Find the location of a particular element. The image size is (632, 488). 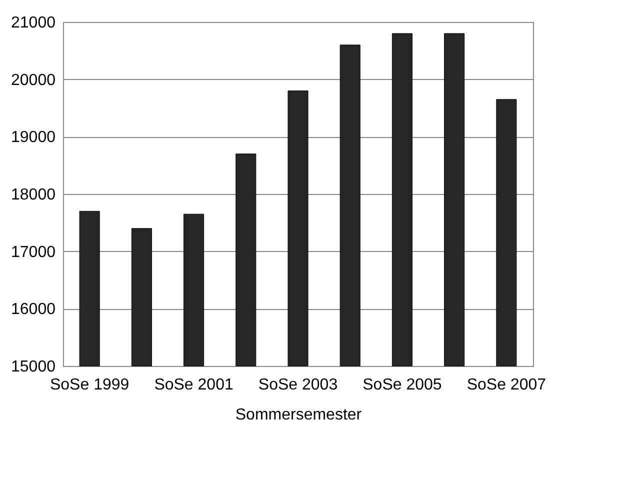

y-tick-label: 15000 is located at coordinates (33, 367).